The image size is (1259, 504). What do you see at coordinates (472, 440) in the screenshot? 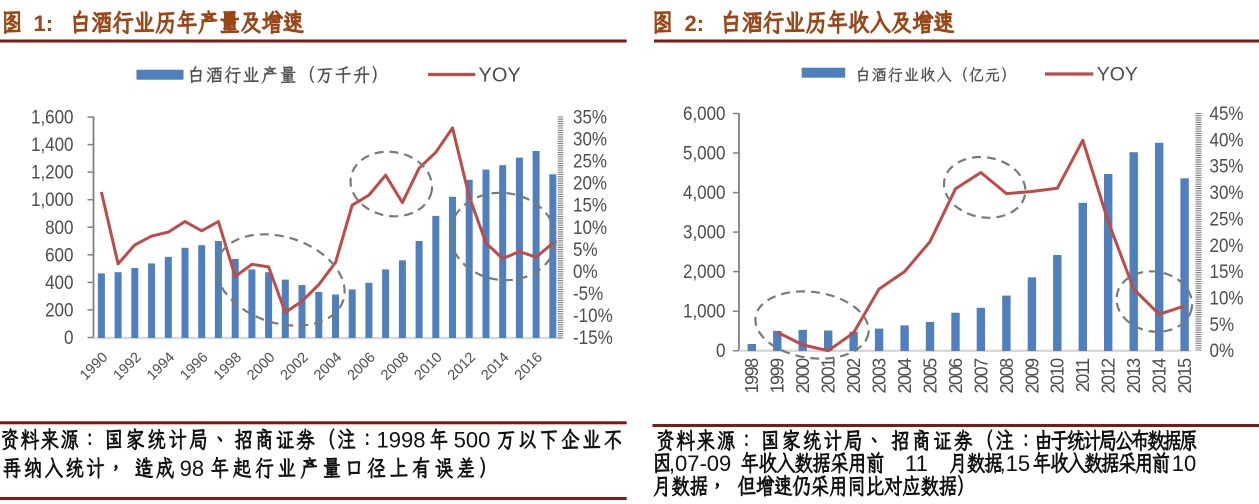
I see `svg-text: 500` at bounding box center [472, 440].